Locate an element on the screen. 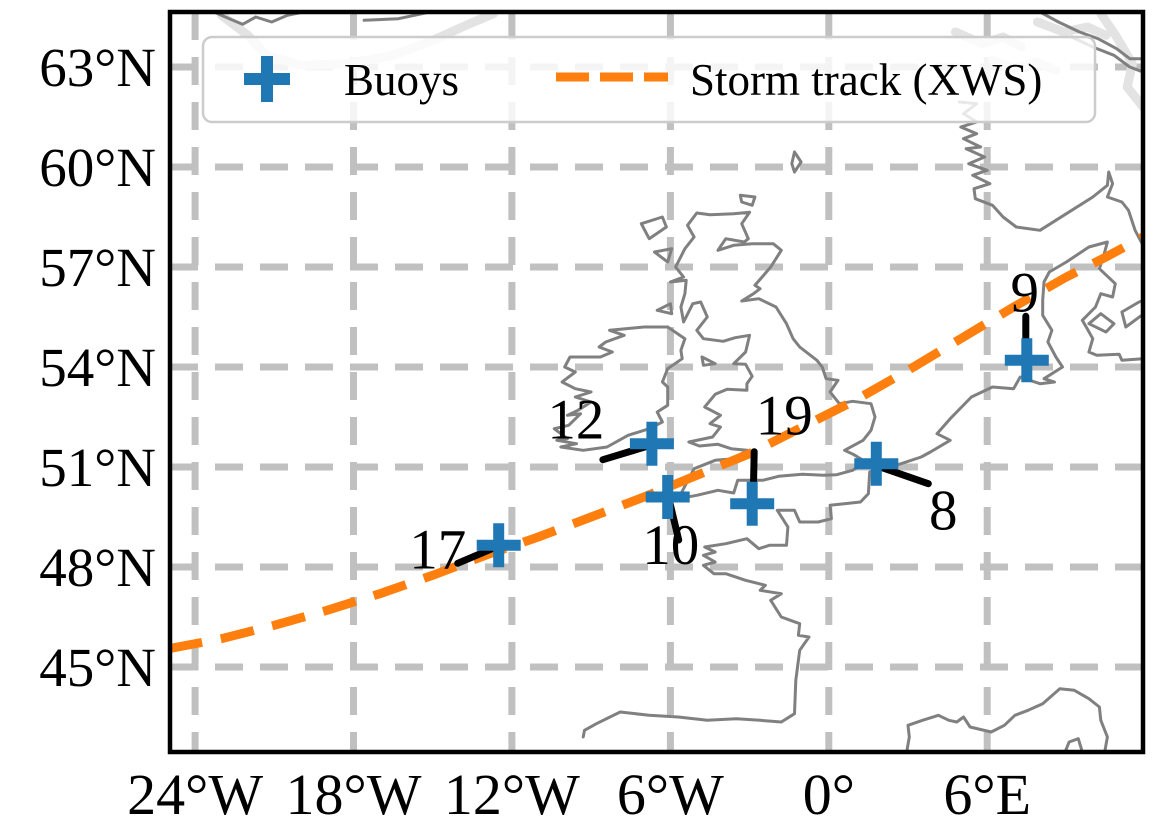 This screenshot has height=836, width=1161. x-tick-label: 6°E is located at coordinates (987, 794).